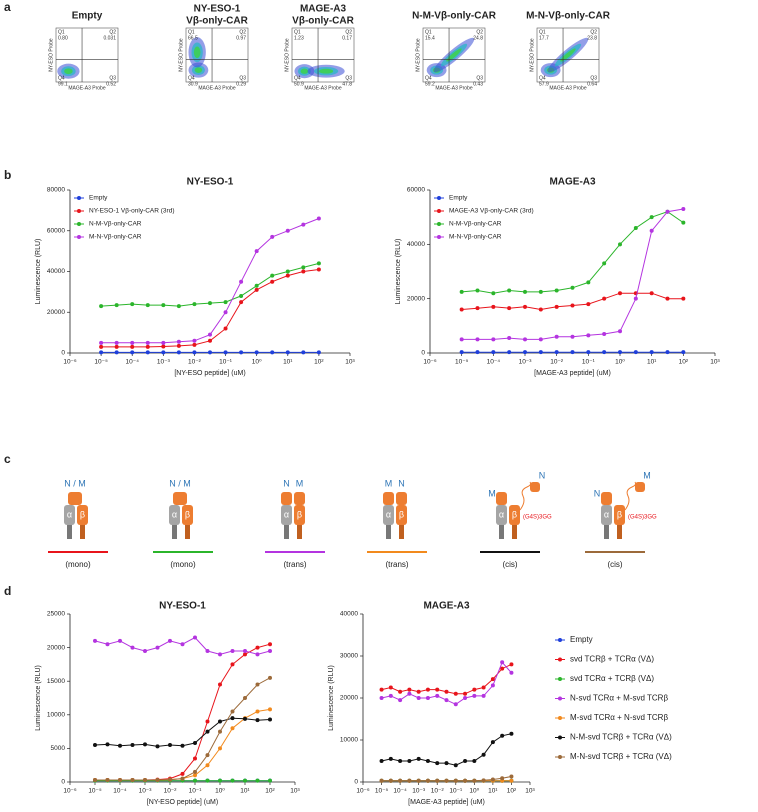 This screenshot has height=812, width=758. I want to click on chart-title: NY-ESO-1, so click(210, 182).